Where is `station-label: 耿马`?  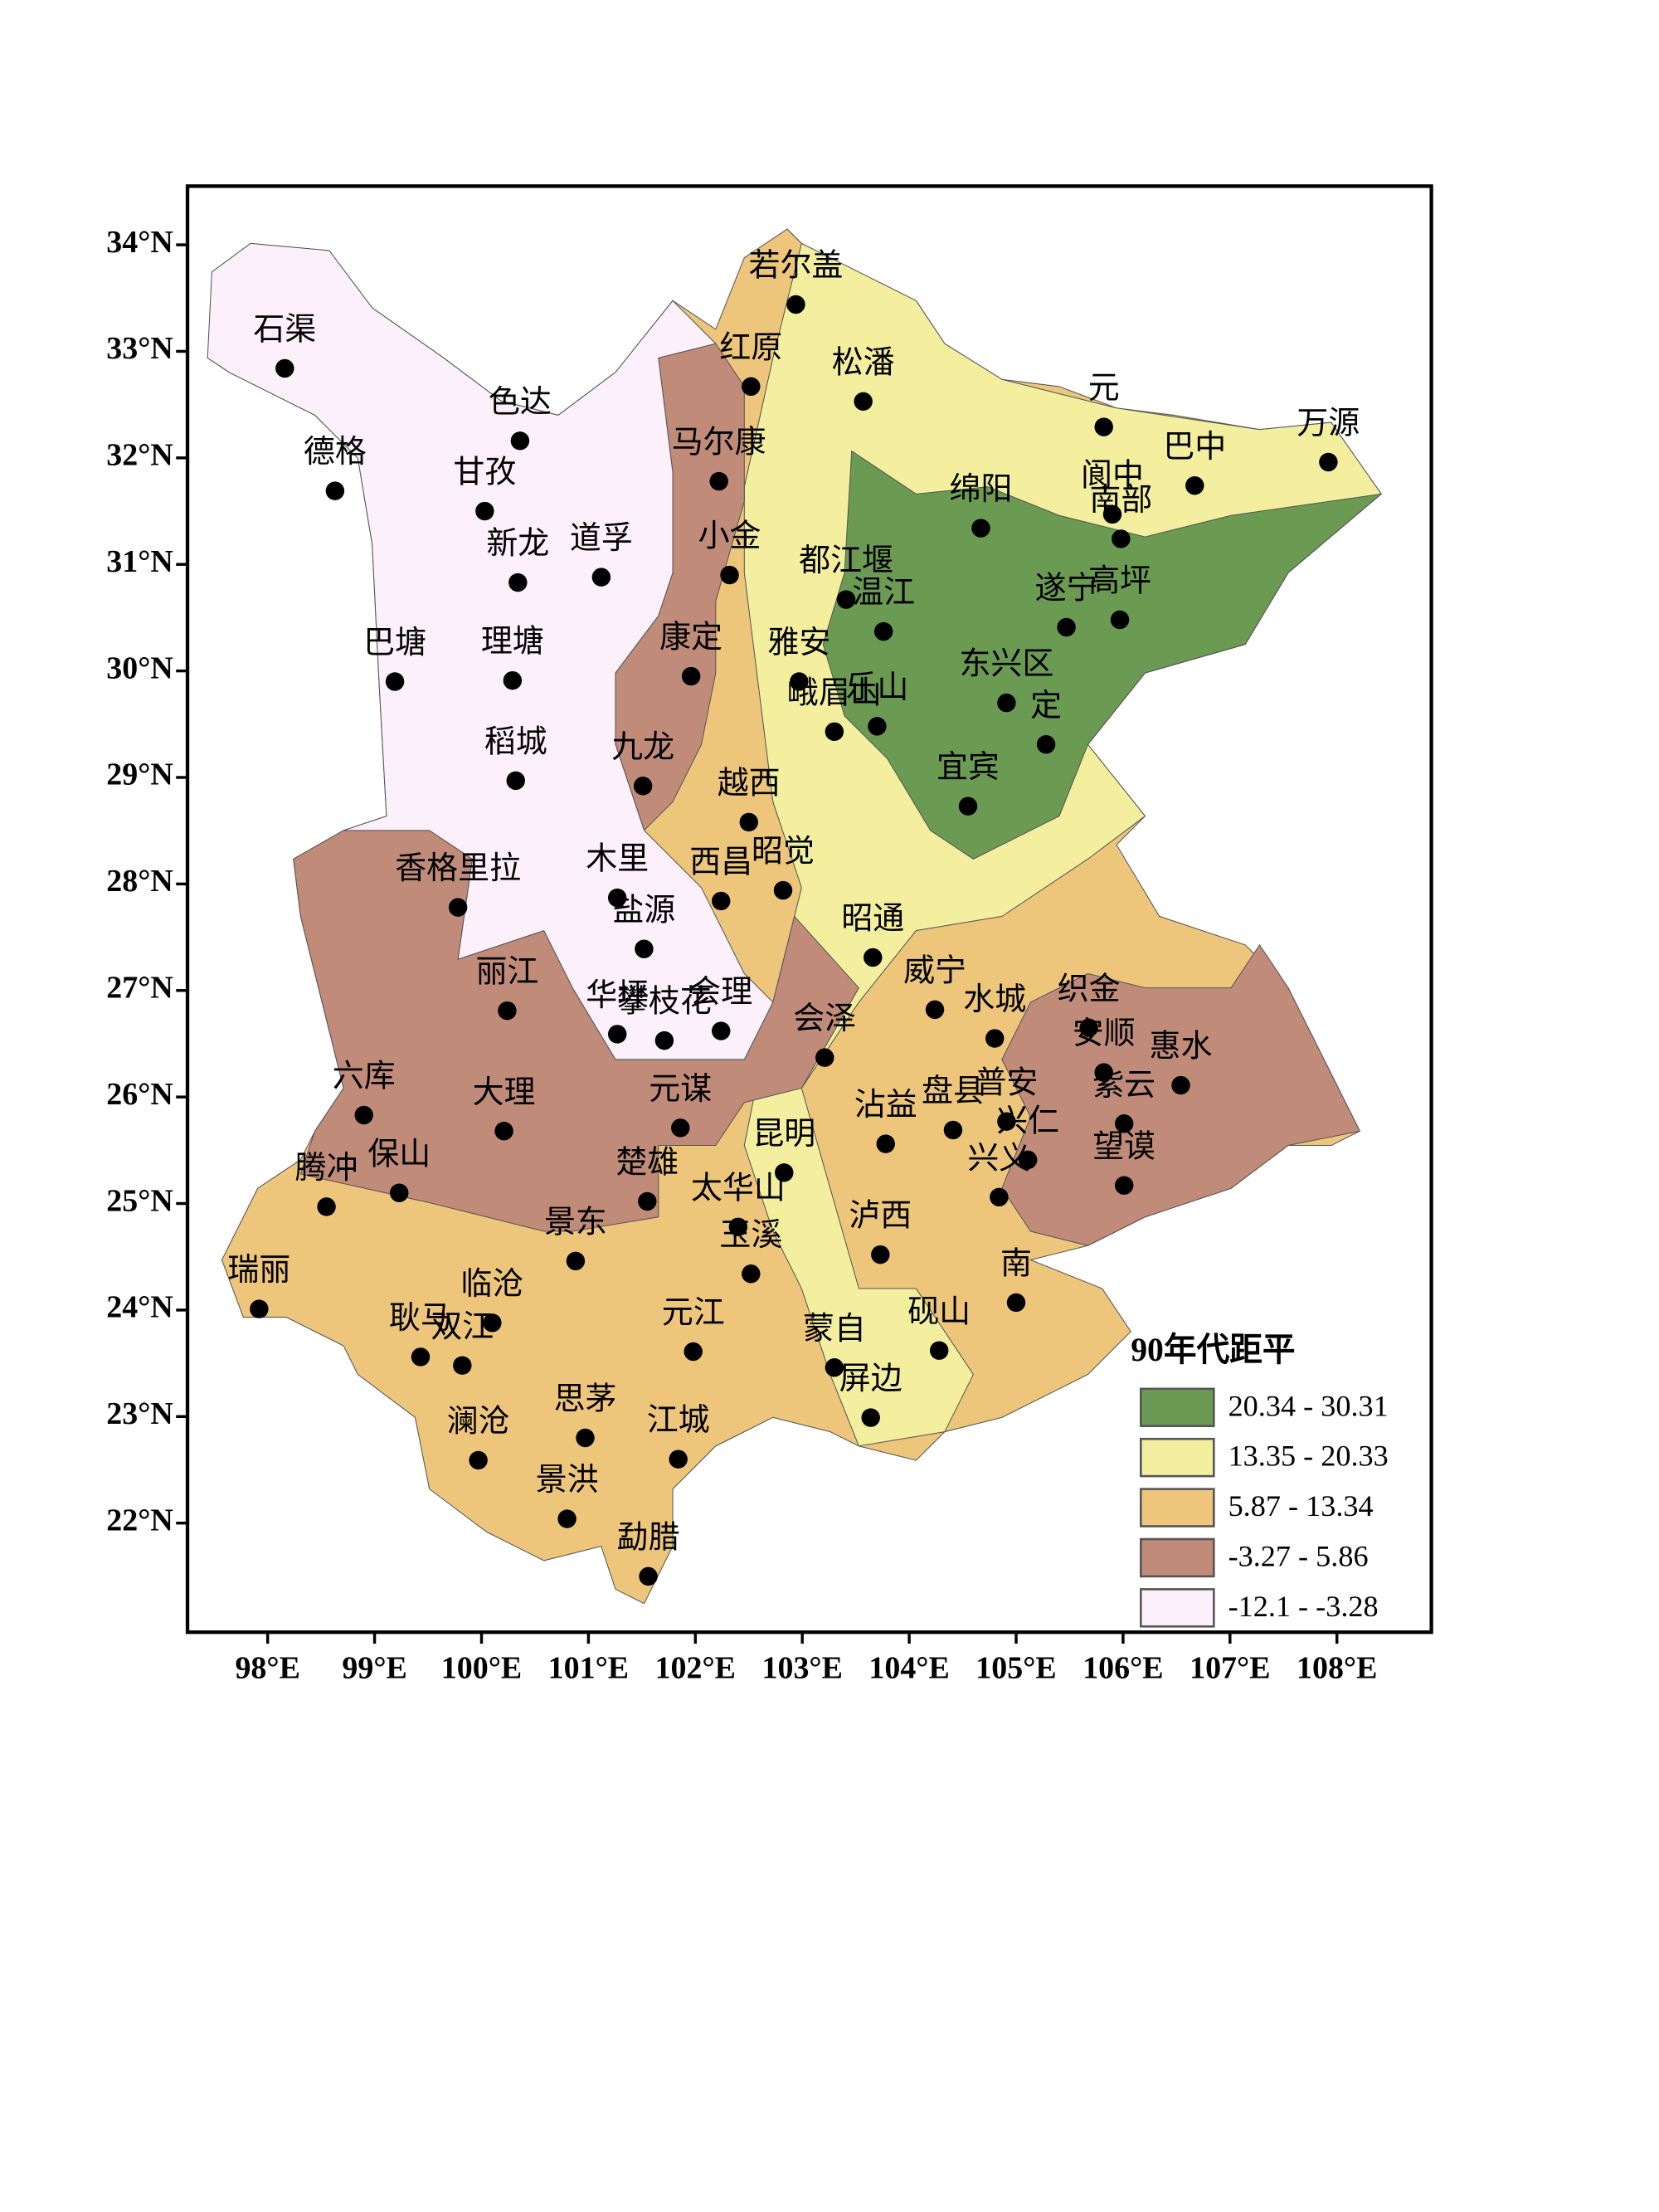 station-label: 耿马 is located at coordinates (420, 1318).